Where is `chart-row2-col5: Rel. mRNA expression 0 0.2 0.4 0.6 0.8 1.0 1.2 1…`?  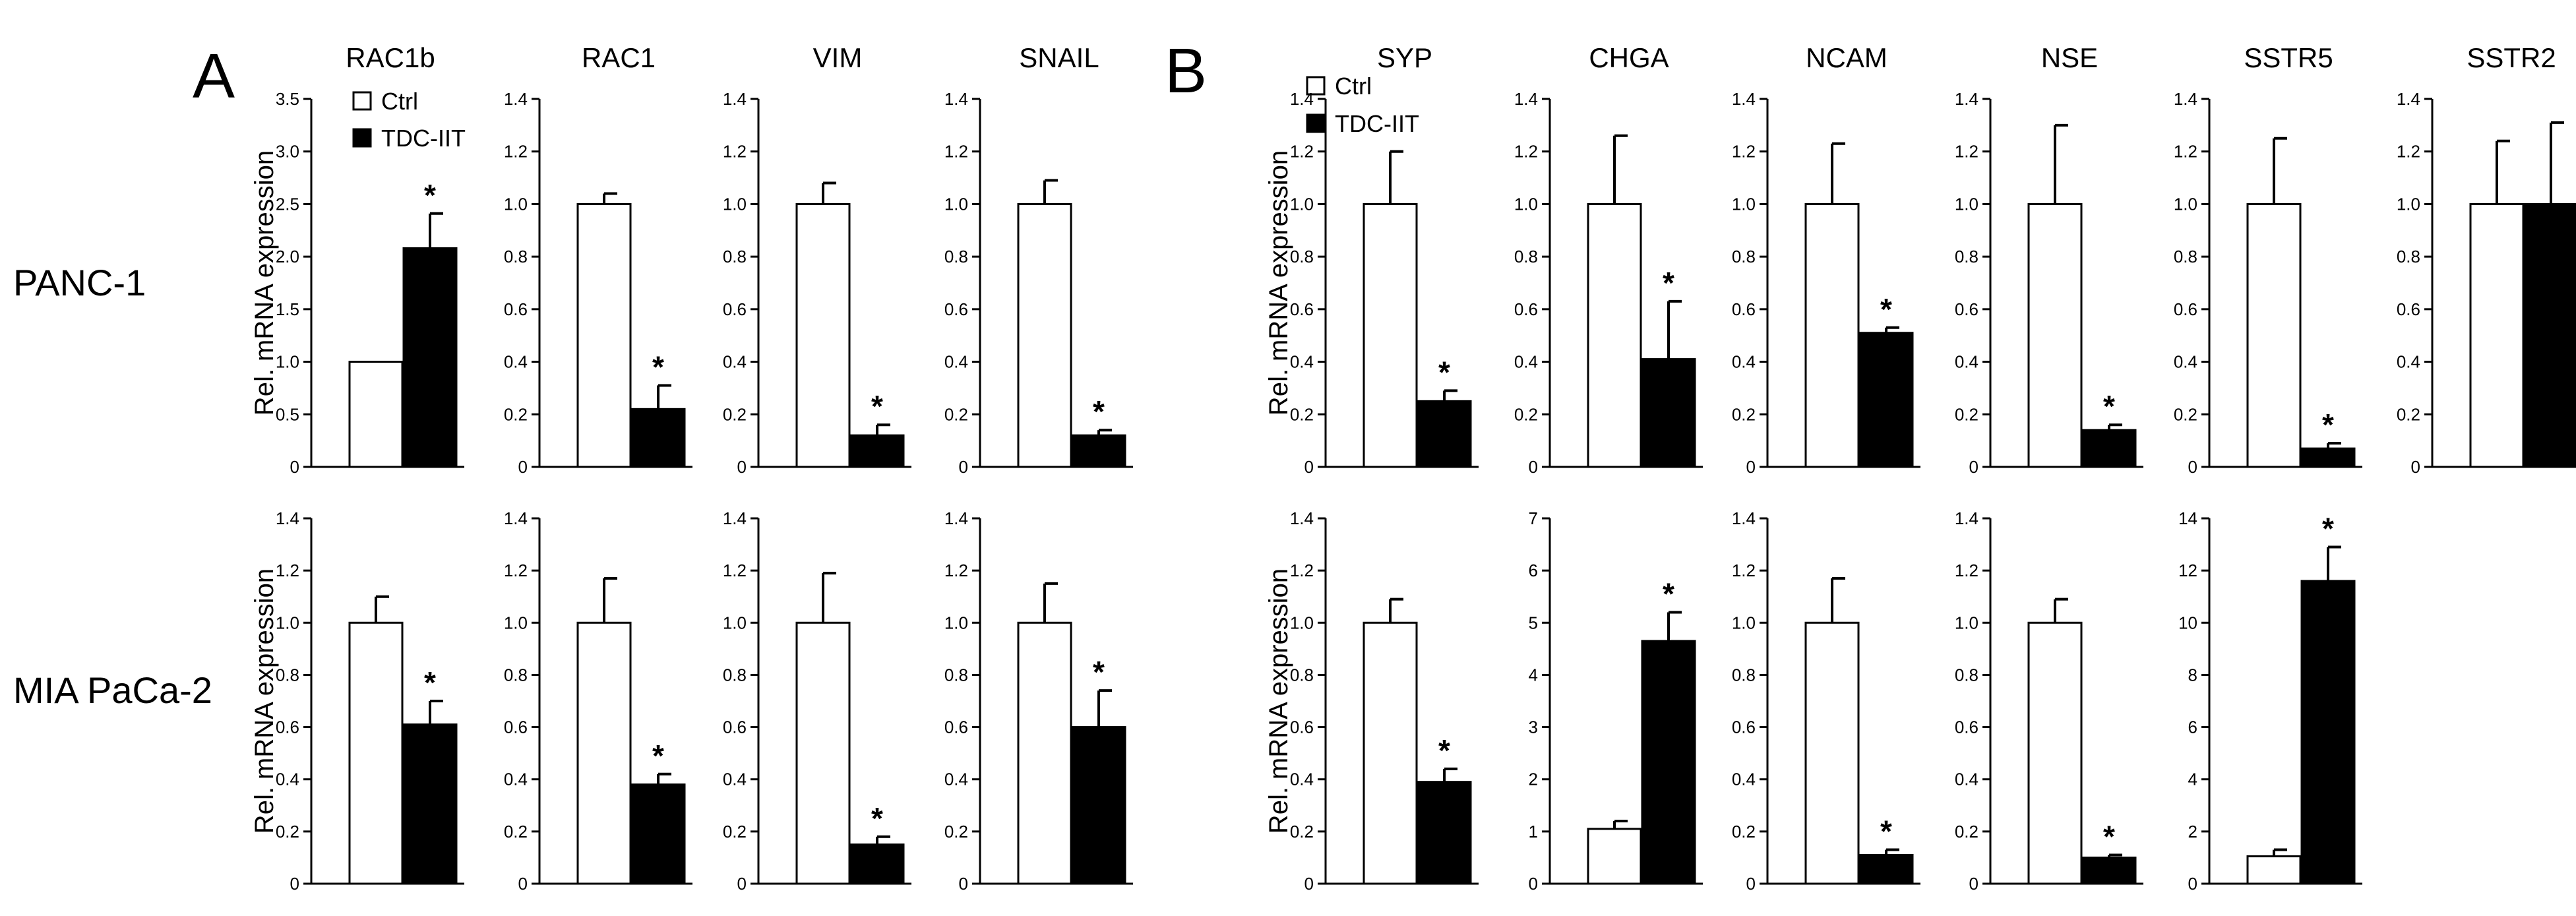 chart-row2-col5: Rel. mRNA expression 0 0.2 0.4 0.6 0.8 1.0 1.2 1… is located at coordinates (1371, 701).